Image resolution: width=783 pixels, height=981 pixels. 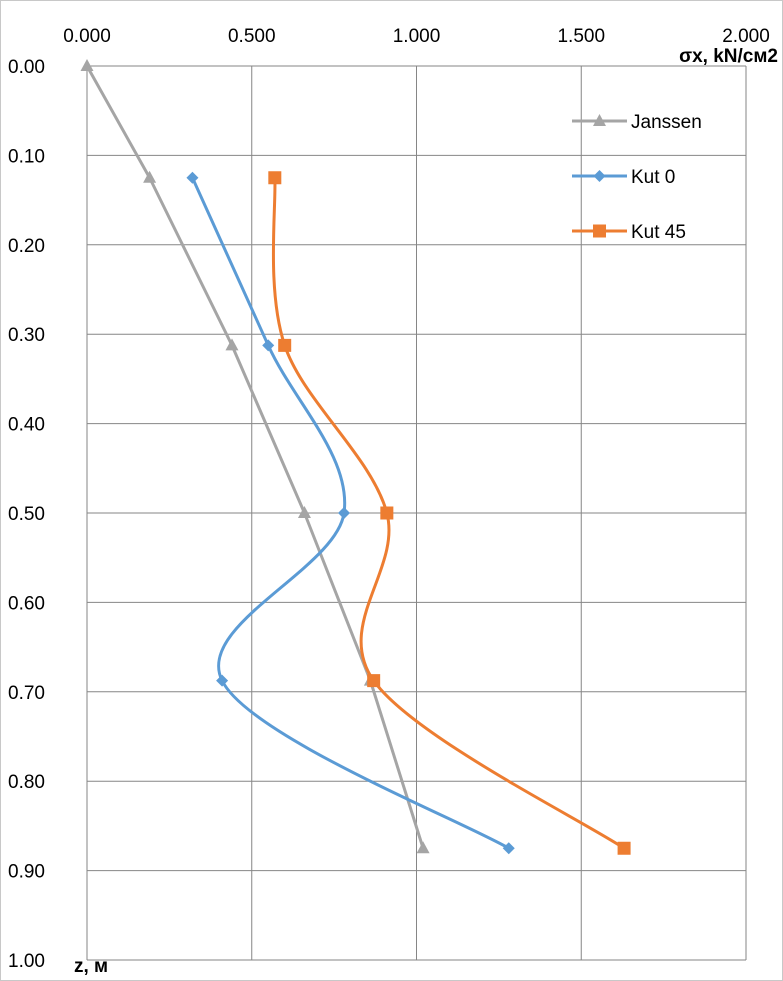 What do you see at coordinates (26, 246) in the screenshot?
I see `y-tick-label: 0.20` at bounding box center [26, 246].